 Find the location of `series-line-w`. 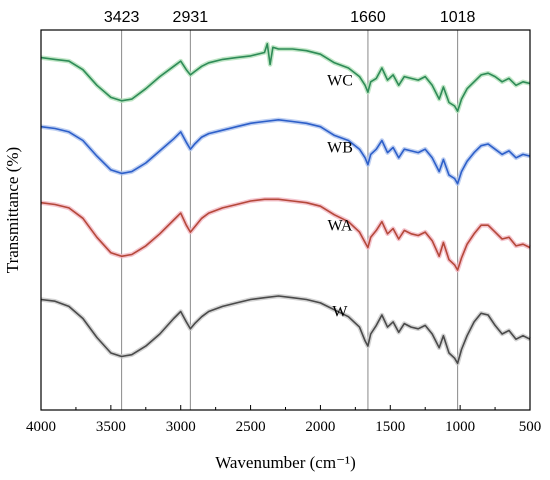

series-line-w is located at coordinates (285, 330).